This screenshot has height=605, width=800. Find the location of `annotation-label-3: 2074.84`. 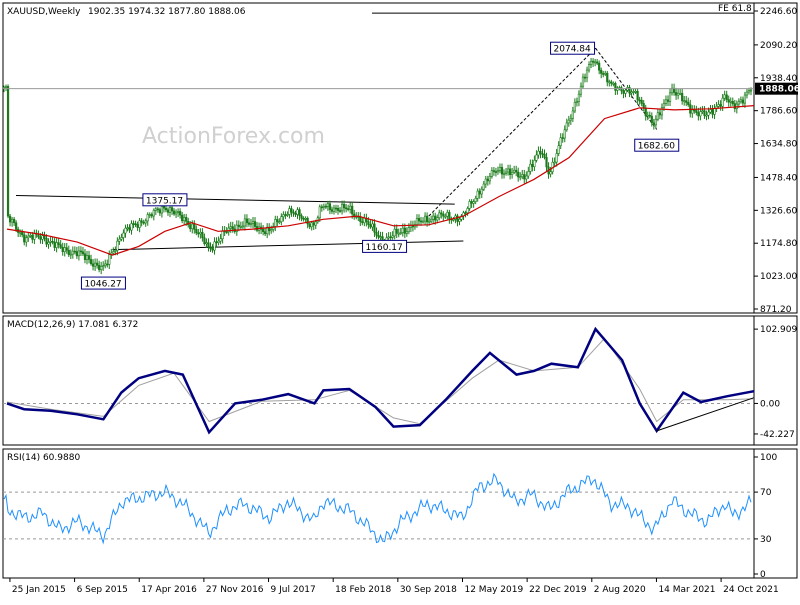

annotation-label-3: 2074.84 is located at coordinates (572, 50).